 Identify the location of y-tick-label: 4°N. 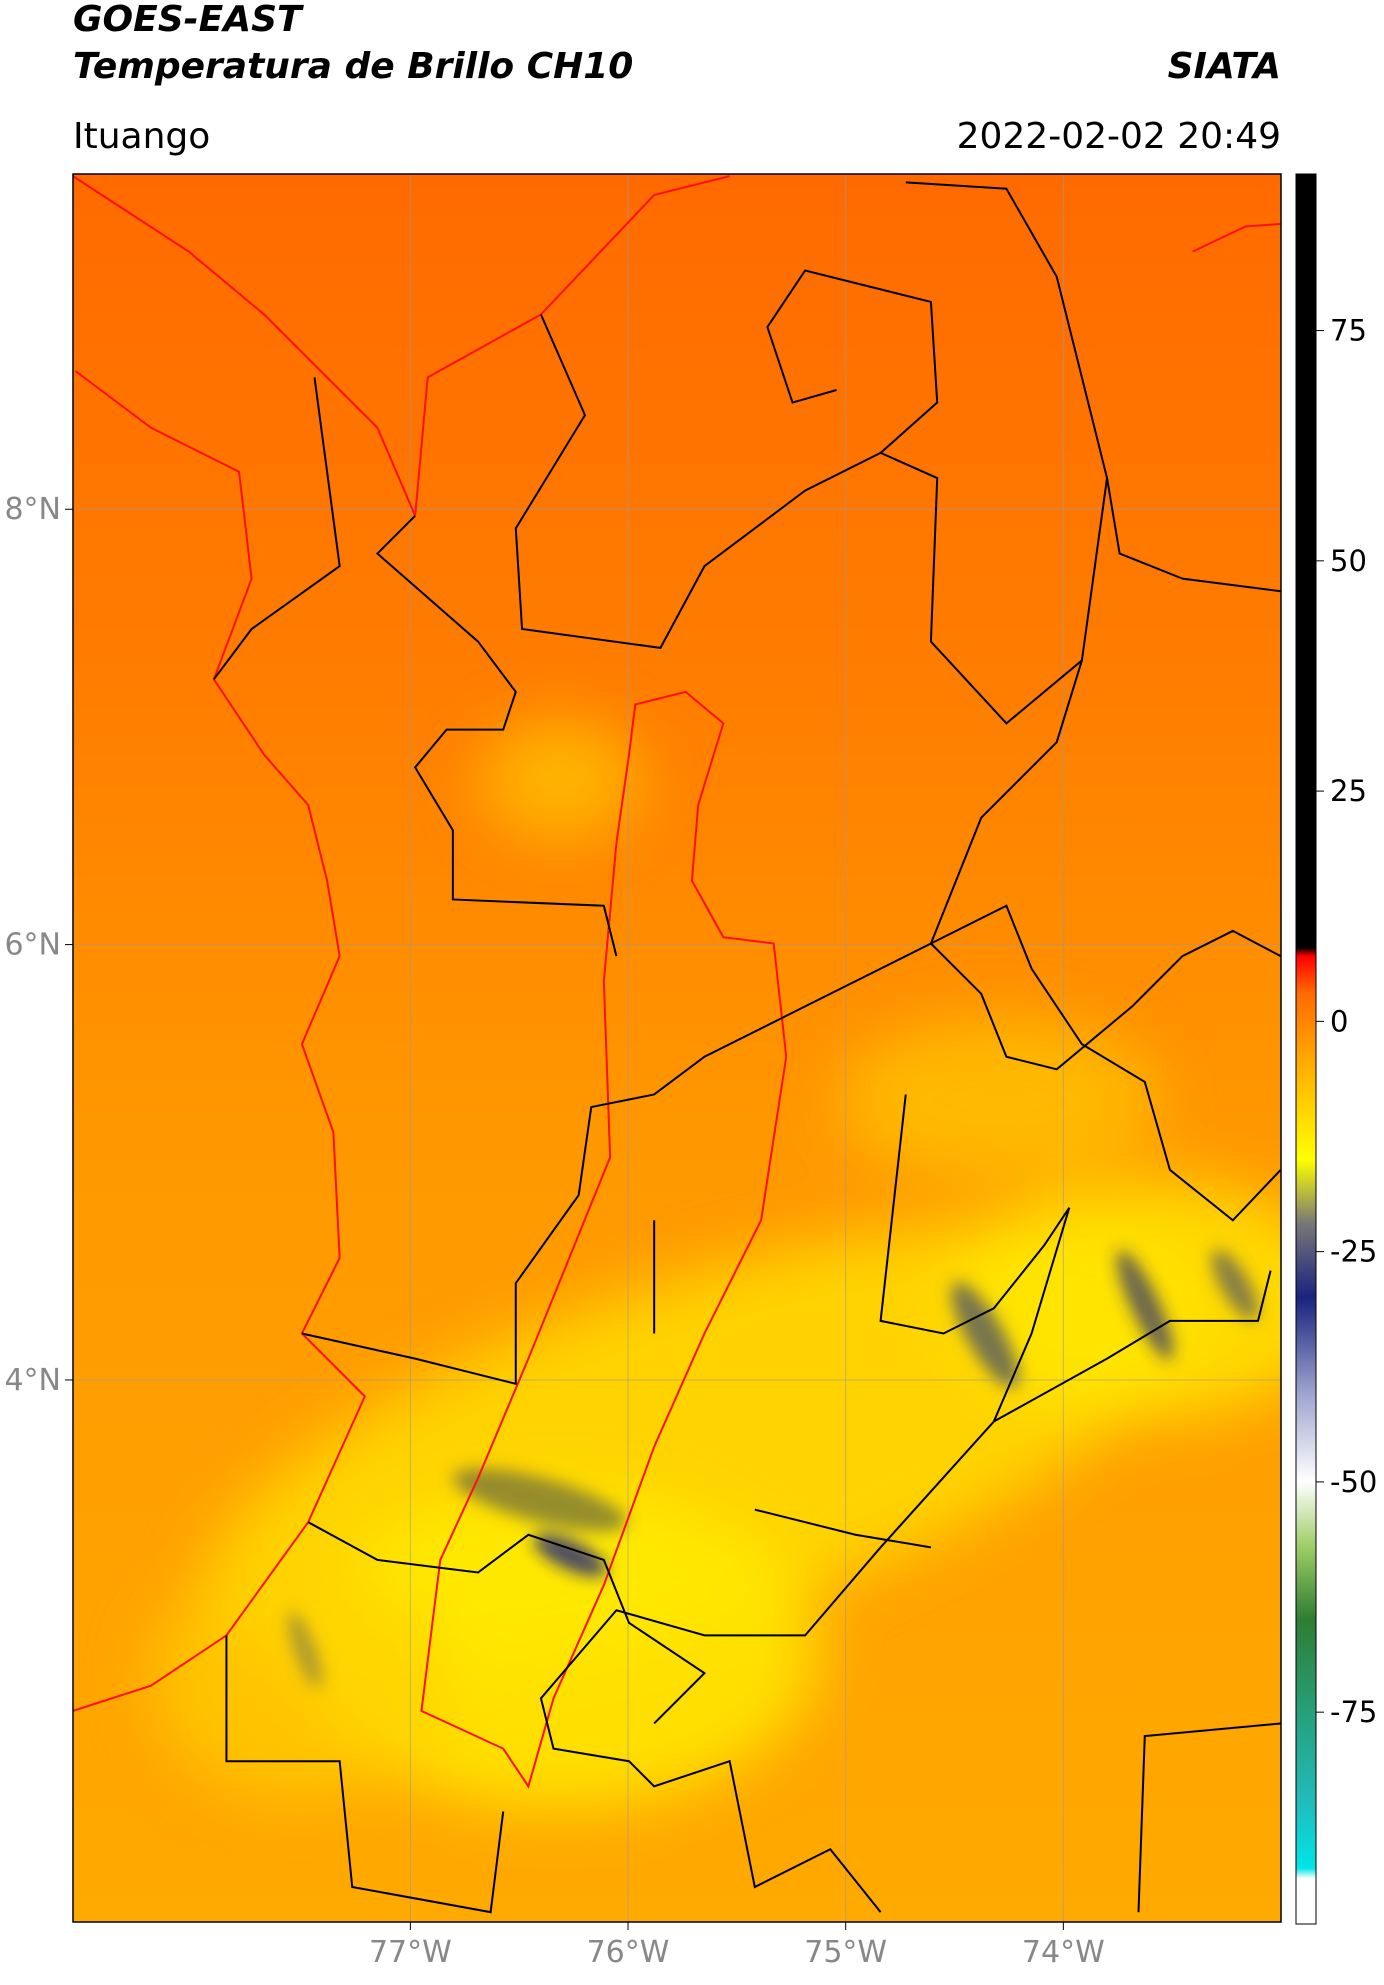
(32, 1380).